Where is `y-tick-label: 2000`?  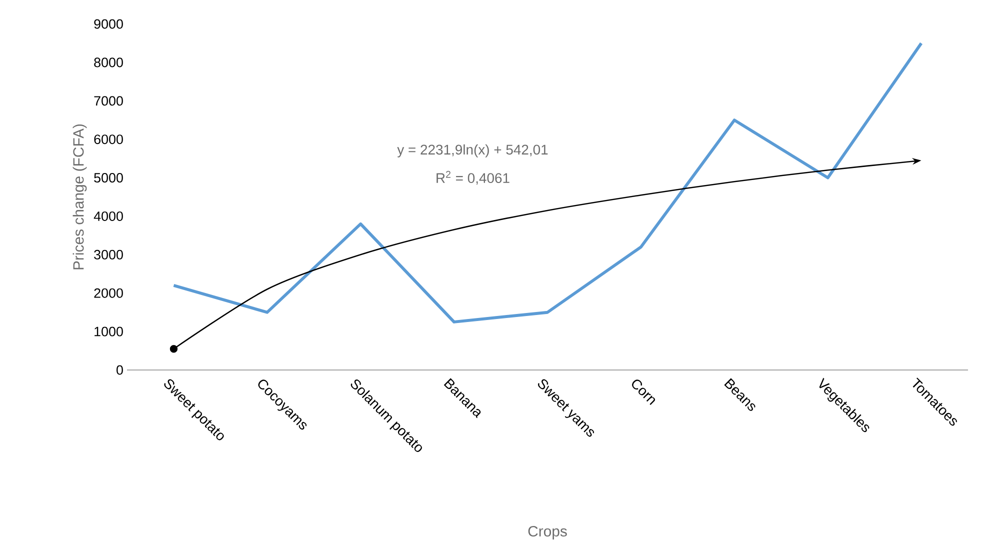 y-tick-label: 2000 is located at coordinates (108, 293).